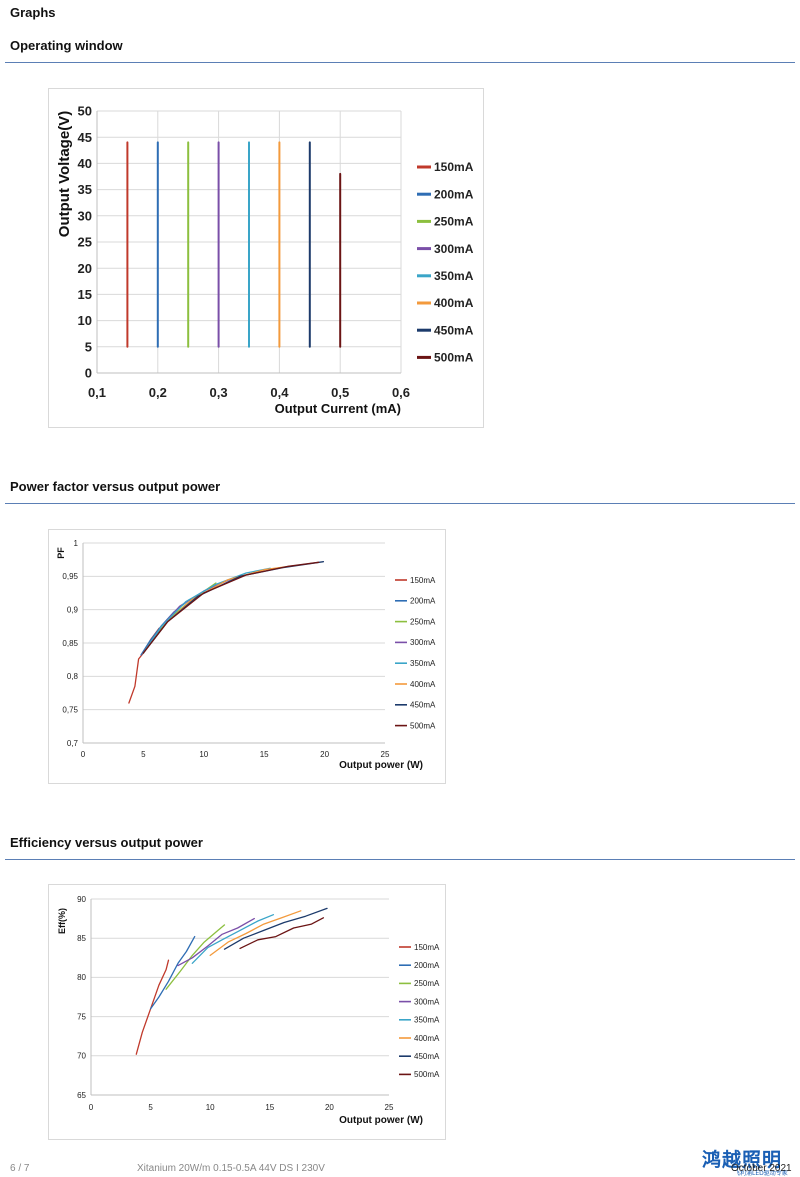 The width and height of the screenshot is (800, 1177). What do you see at coordinates (64, 174) in the screenshot?
I see `y-axis-label: Output Voltage(V)` at bounding box center [64, 174].